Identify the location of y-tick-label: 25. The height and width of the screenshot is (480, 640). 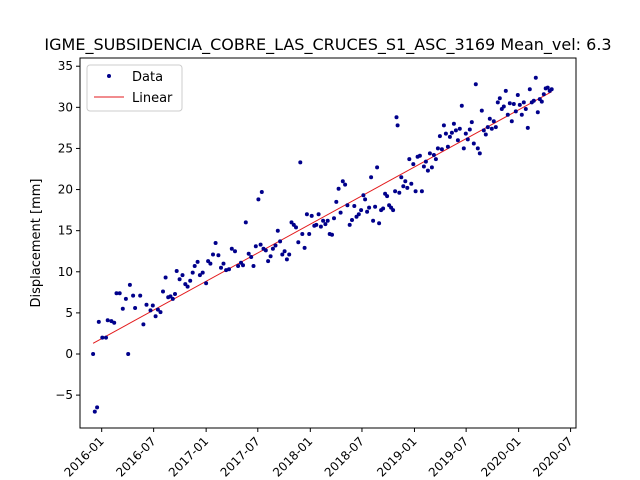
(65, 148).